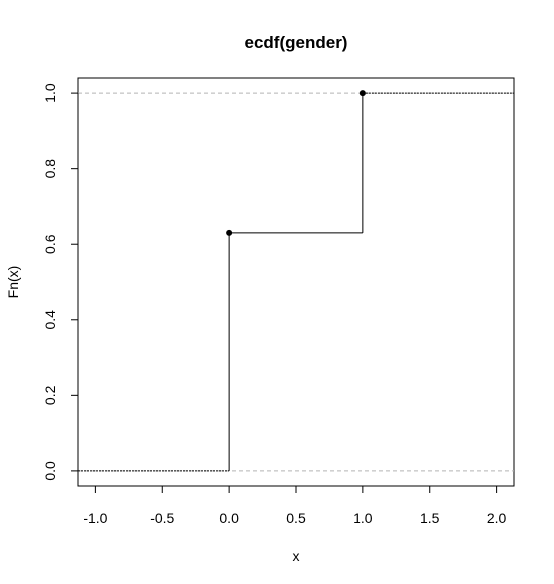 The width and height of the screenshot is (554, 584). What do you see at coordinates (50, 395) in the screenshot?
I see `y-tick-label-1: 0.2` at bounding box center [50, 395].